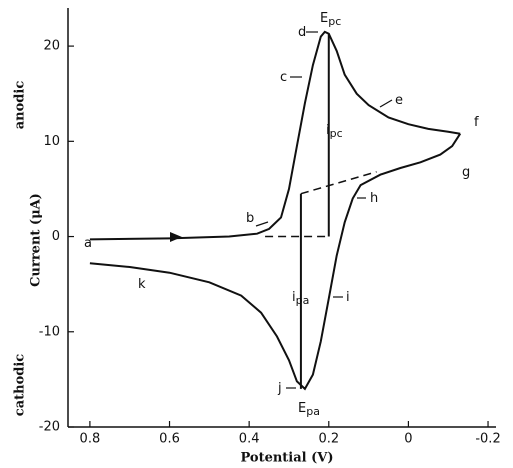  Describe the element at coordinates (20, 385) in the screenshot. I see `cathodic-label: cathodic` at that location.